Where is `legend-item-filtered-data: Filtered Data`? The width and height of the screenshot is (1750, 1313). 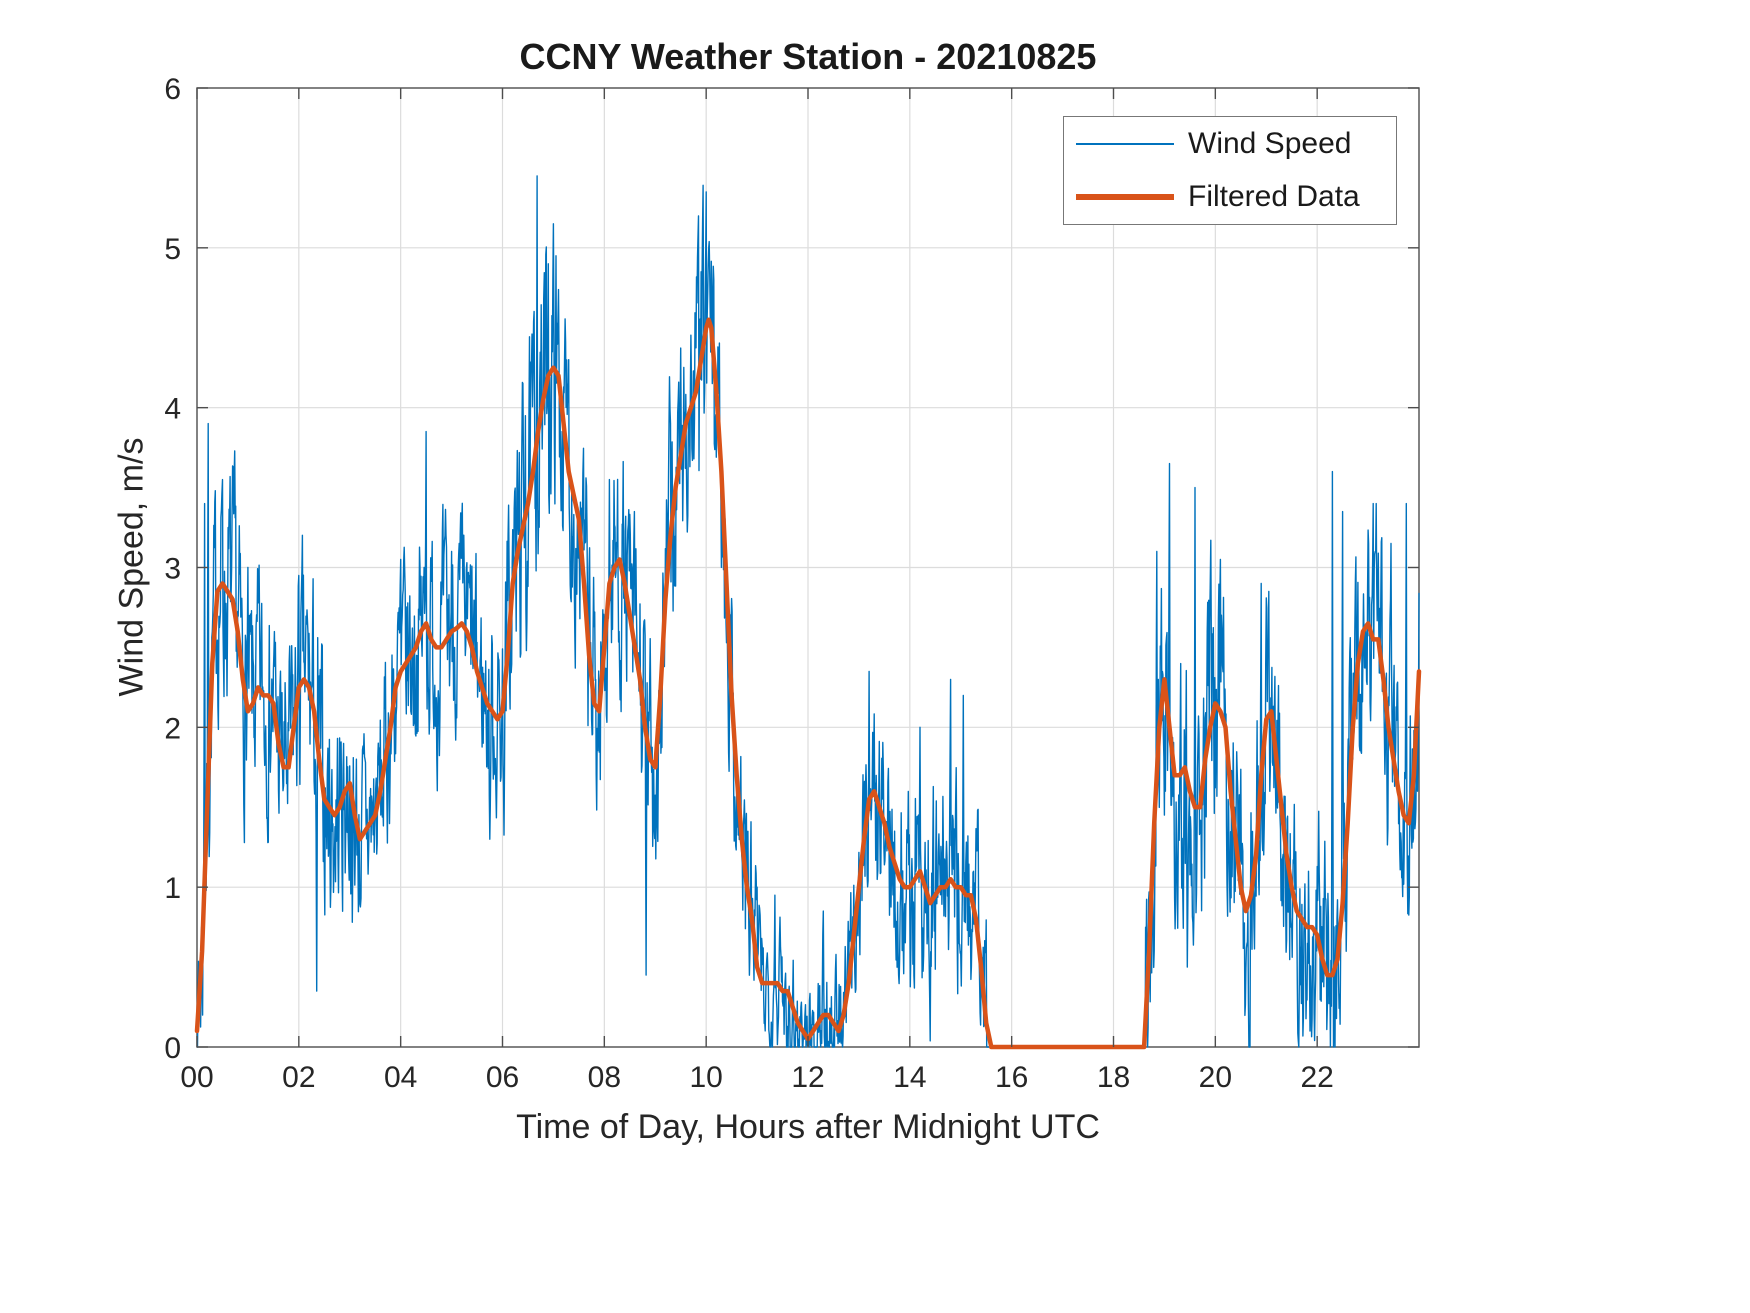 legend-item-filtered-data: Filtered Data is located at coordinates (1230, 197).